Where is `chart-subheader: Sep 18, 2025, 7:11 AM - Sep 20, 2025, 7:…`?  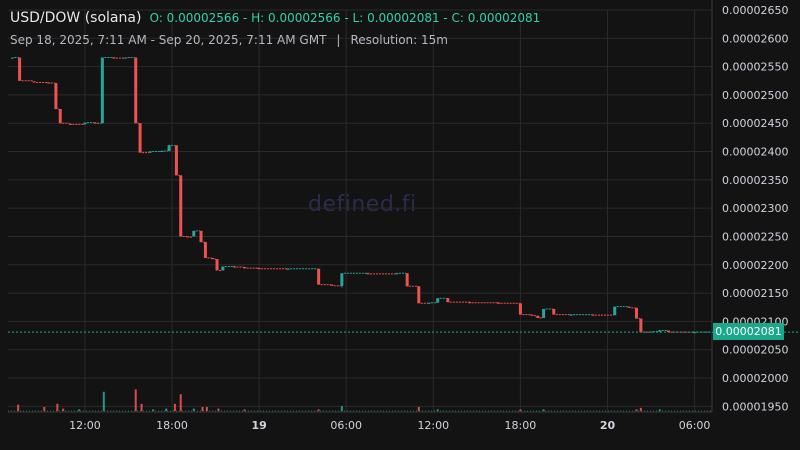
chart-subheader: Sep 18, 2025, 7:11 AM - Sep 20, 2025, 7:… is located at coordinates (229, 40).